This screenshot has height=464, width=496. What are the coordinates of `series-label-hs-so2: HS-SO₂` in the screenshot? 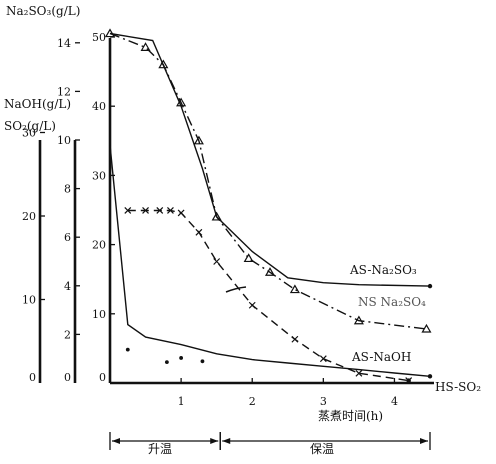 It's located at (458, 387).